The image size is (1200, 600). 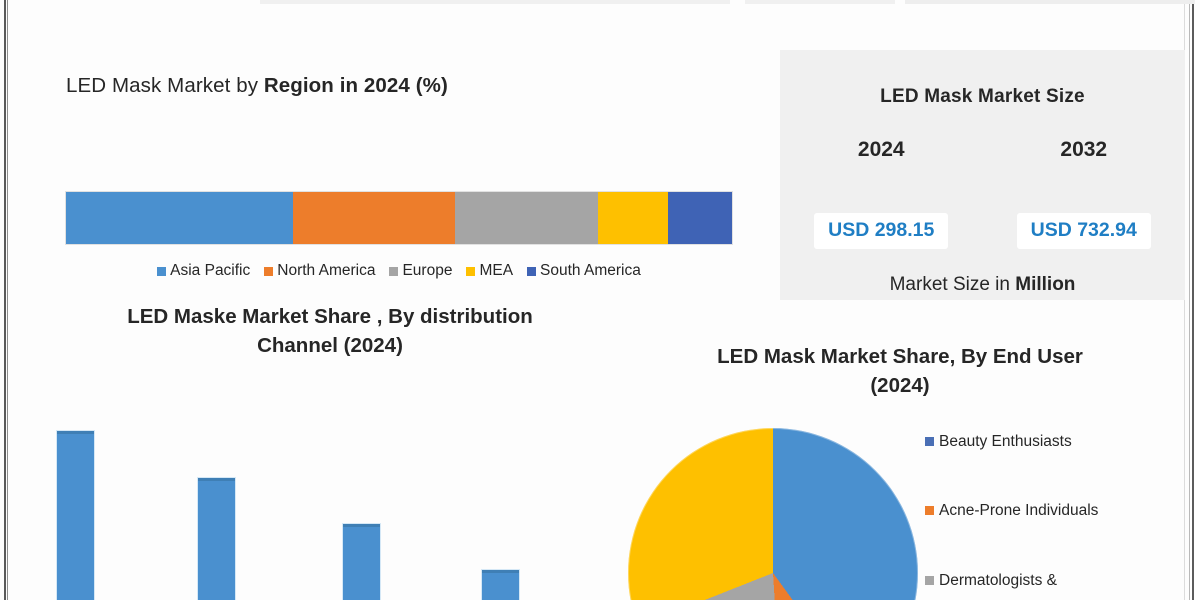 I want to click on market-size-value: USD 732.94, so click(x=1083, y=231).